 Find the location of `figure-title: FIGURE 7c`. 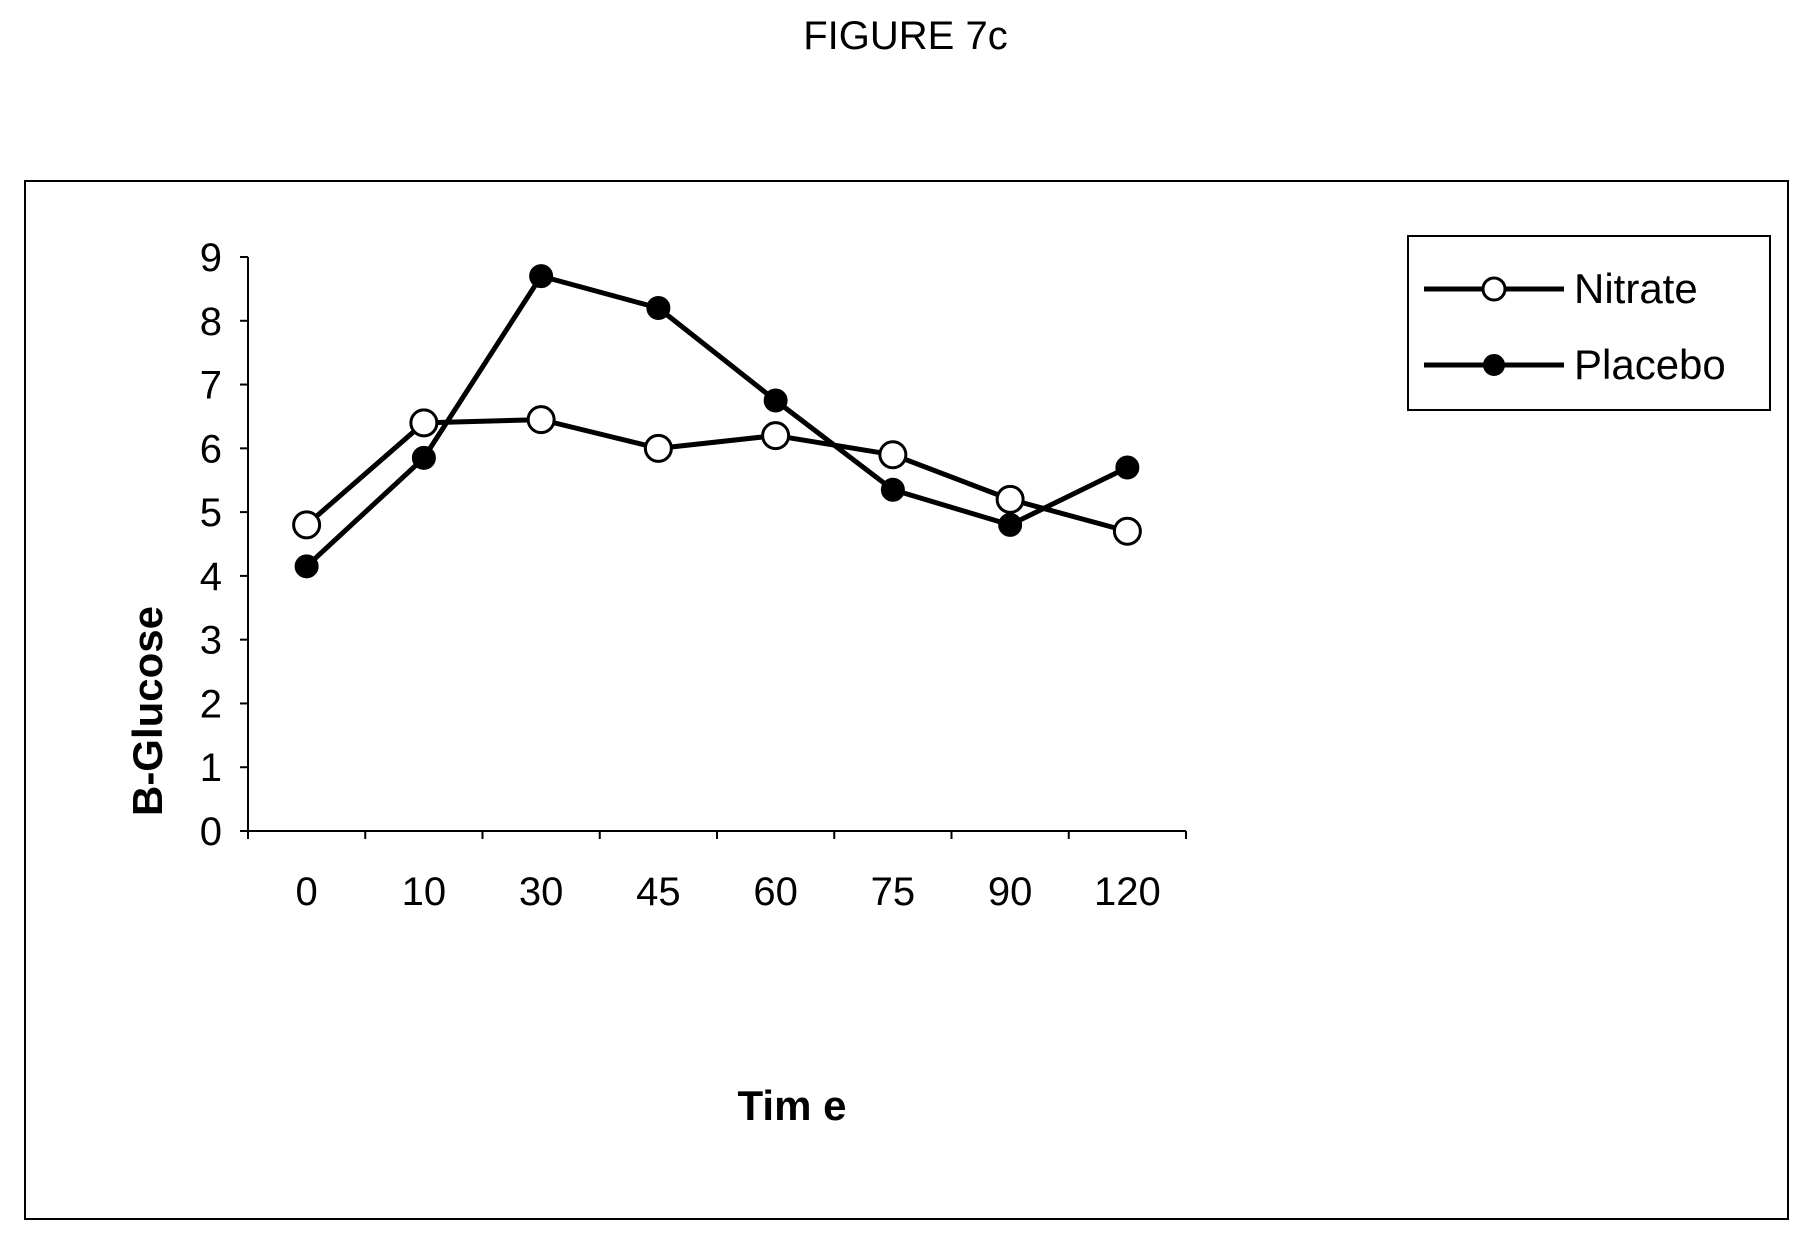

figure-title: FIGURE 7c is located at coordinates (905, 36).